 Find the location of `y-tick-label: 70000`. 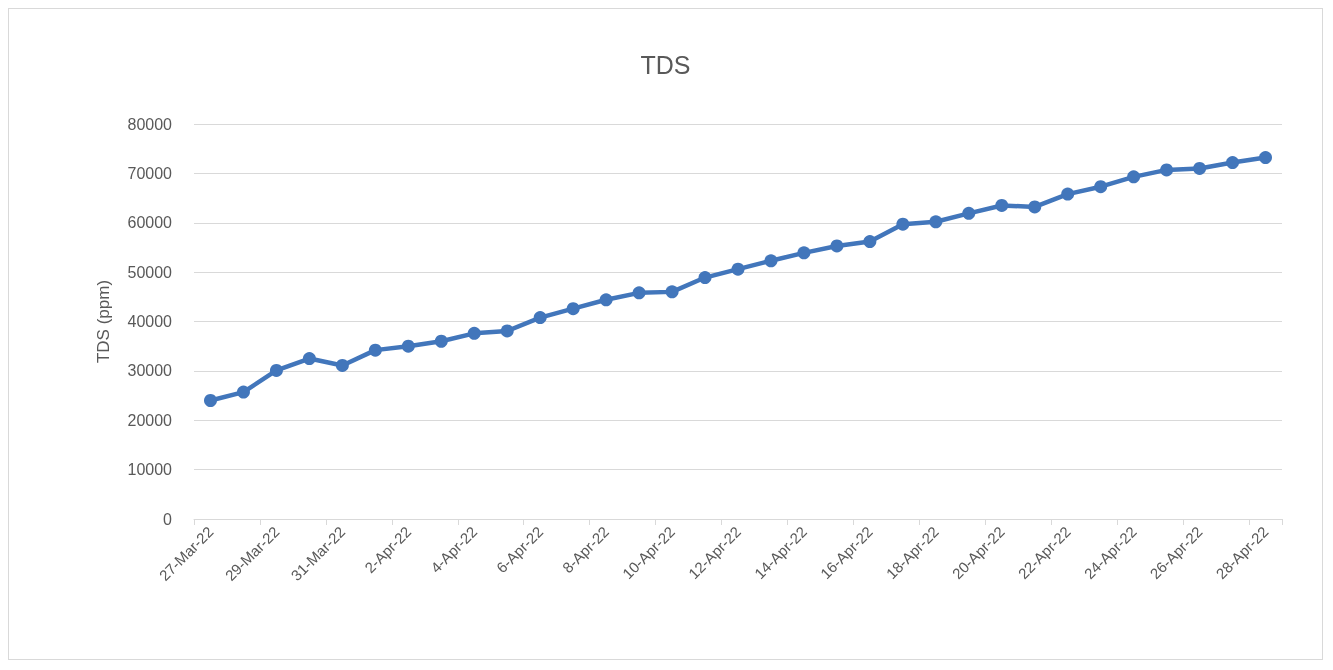

y-tick-label: 70000 is located at coordinates (150, 173).